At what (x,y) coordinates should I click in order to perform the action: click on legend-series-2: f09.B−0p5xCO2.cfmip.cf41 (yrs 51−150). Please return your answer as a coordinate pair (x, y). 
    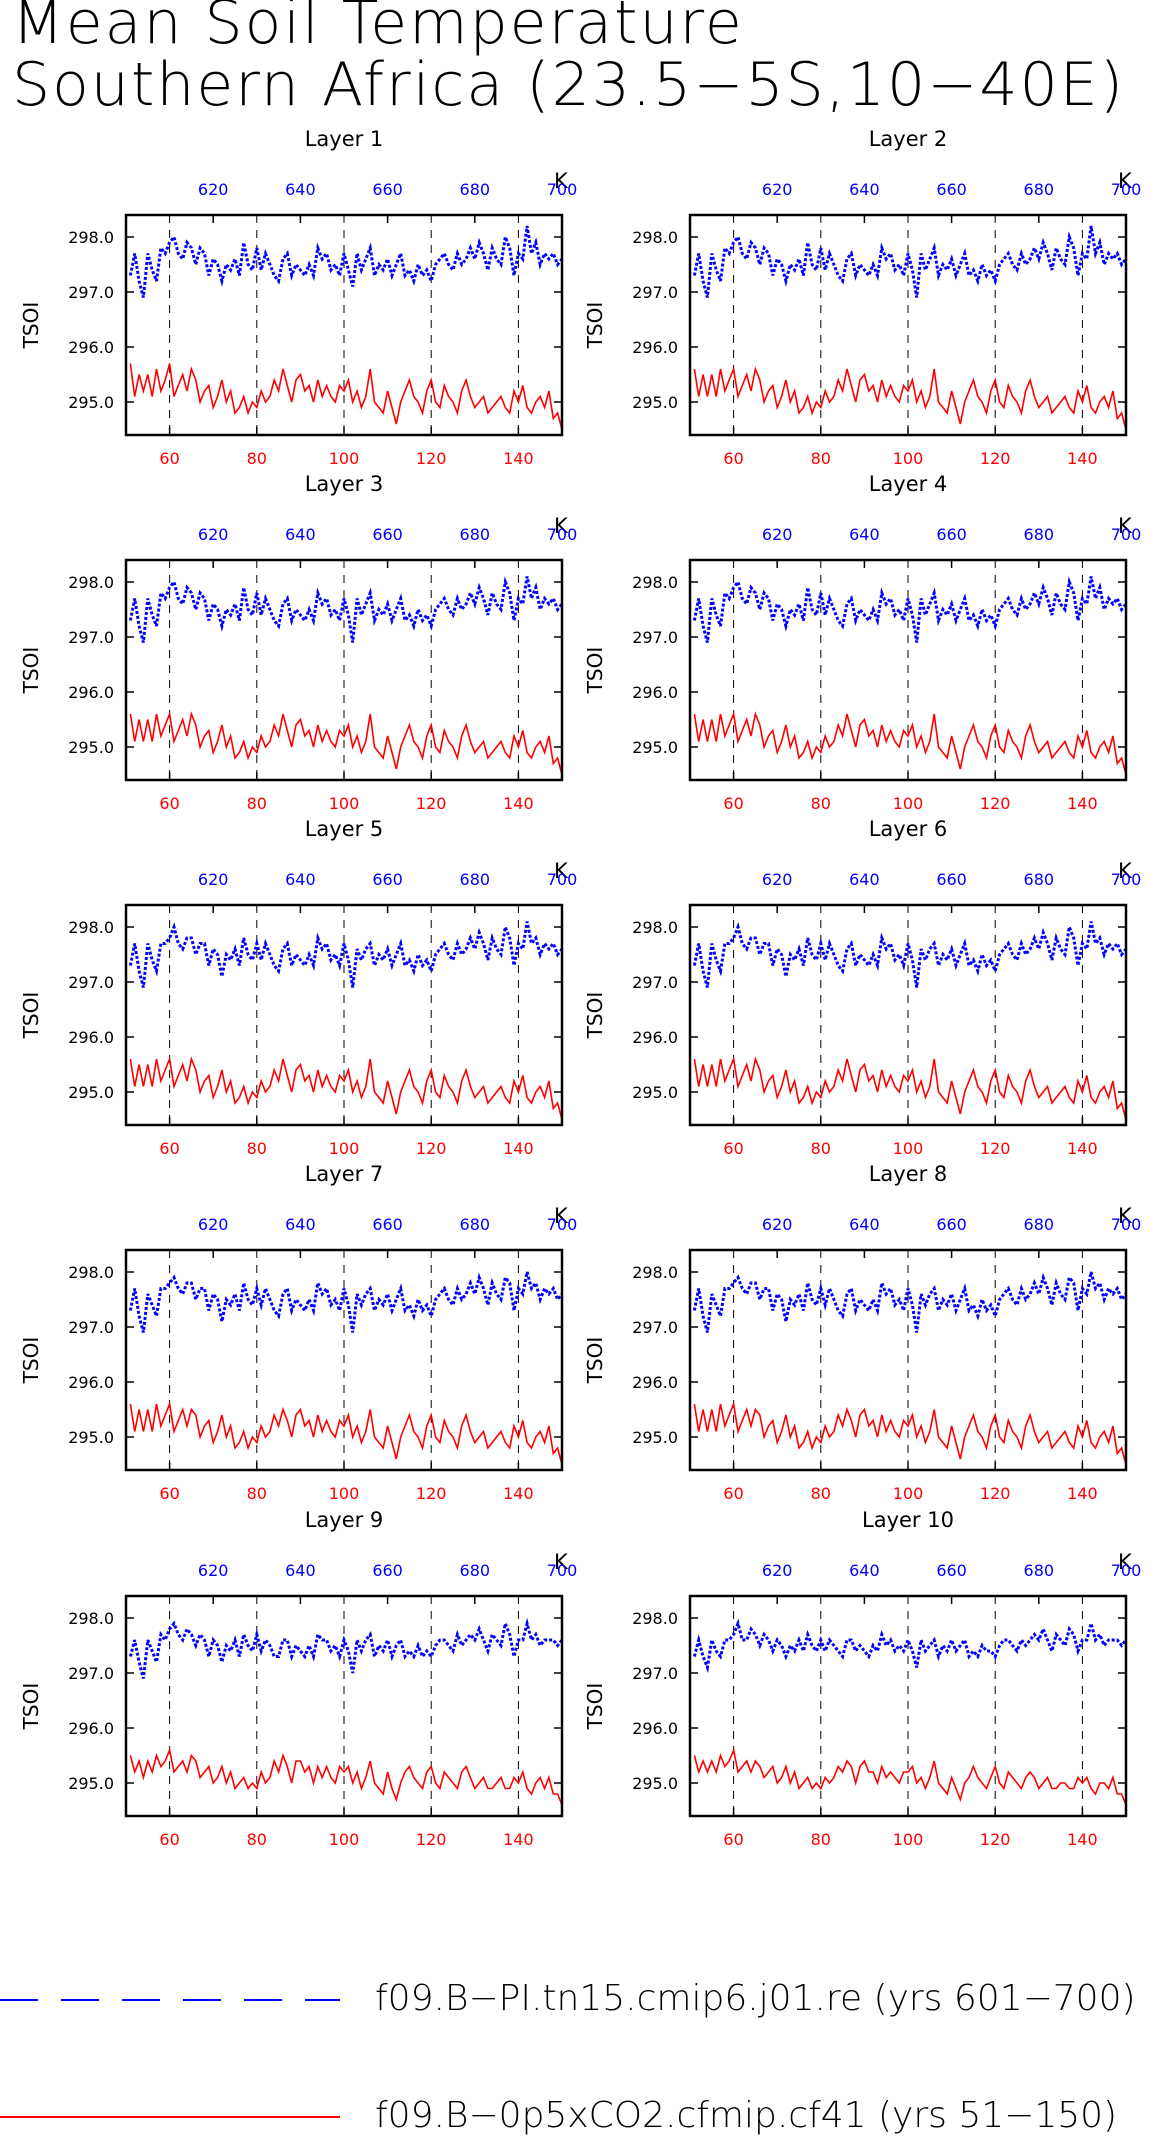
    Looking at the image, I should click on (577, 2117).